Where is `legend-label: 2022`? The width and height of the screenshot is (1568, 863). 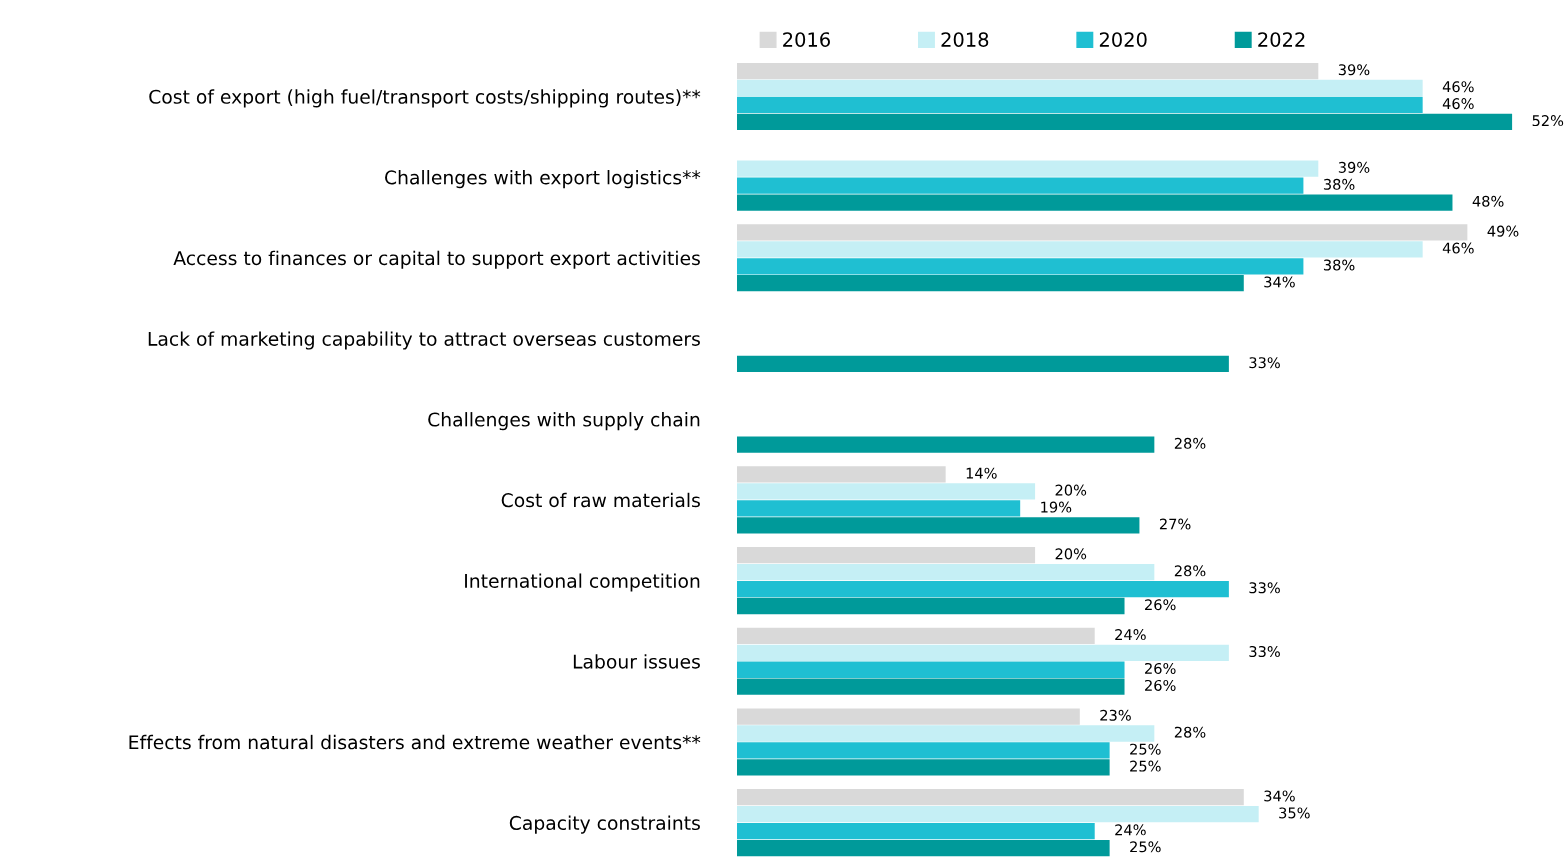 legend-label: 2022 is located at coordinates (1281, 39).